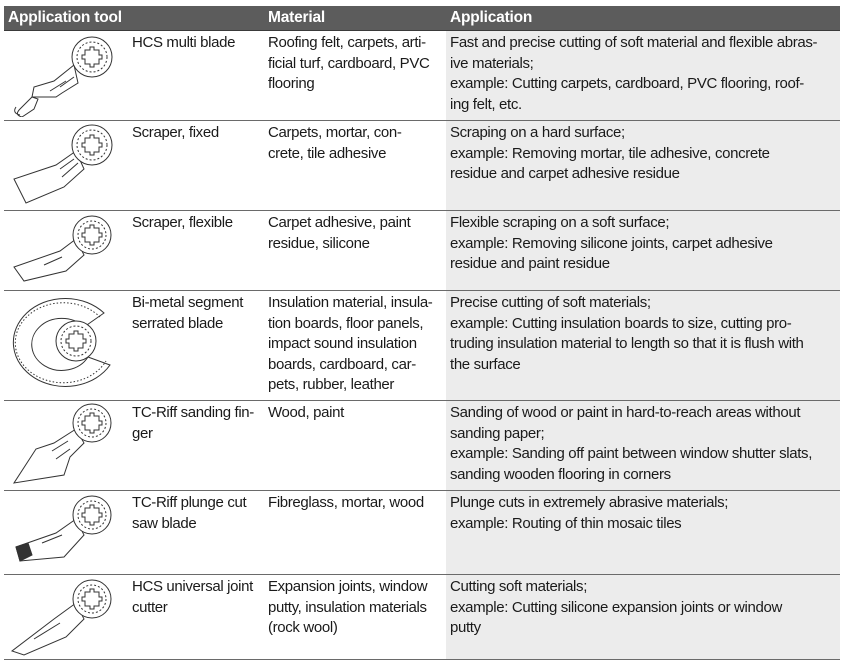 The height and width of the screenshot is (667, 844). I want to click on material-line: tion boards, floor panels,, so click(346, 323).